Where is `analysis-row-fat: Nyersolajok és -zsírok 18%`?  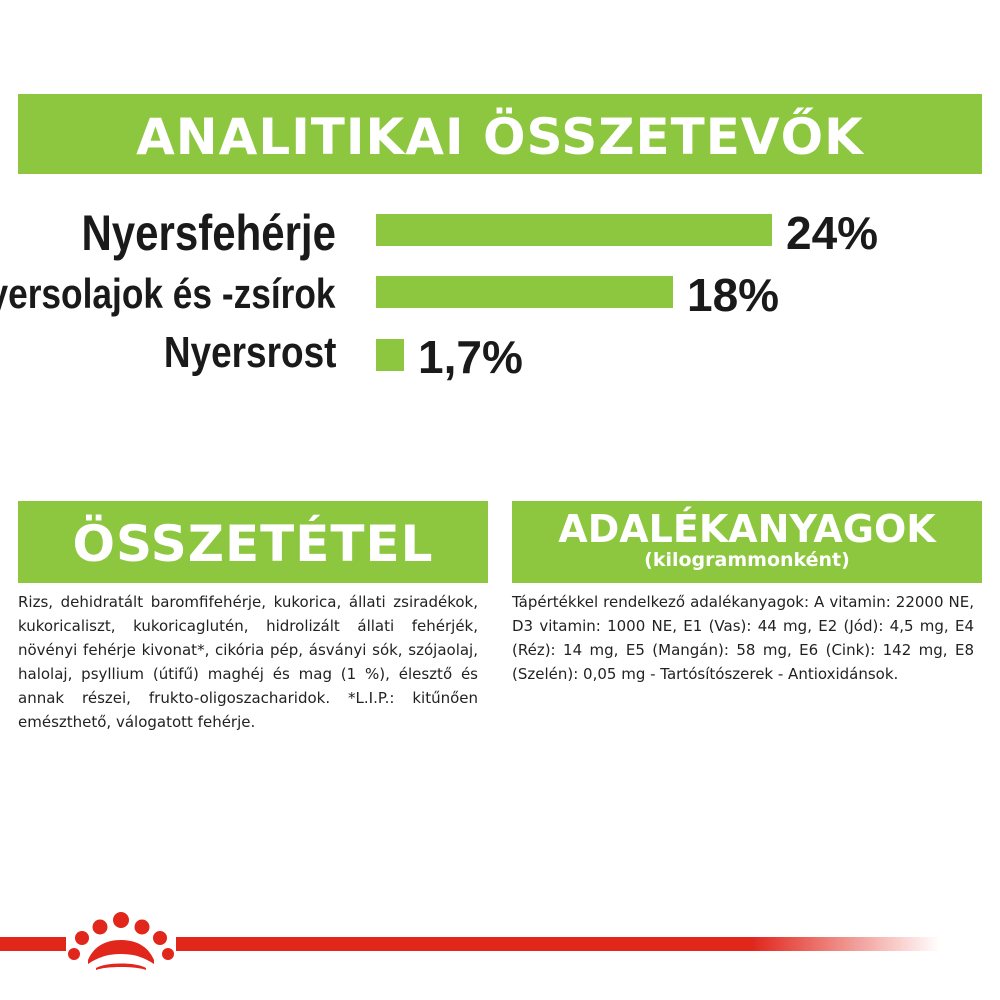
analysis-row-fat: Nyersolajok és -zsírok 18% is located at coordinates (500, 292).